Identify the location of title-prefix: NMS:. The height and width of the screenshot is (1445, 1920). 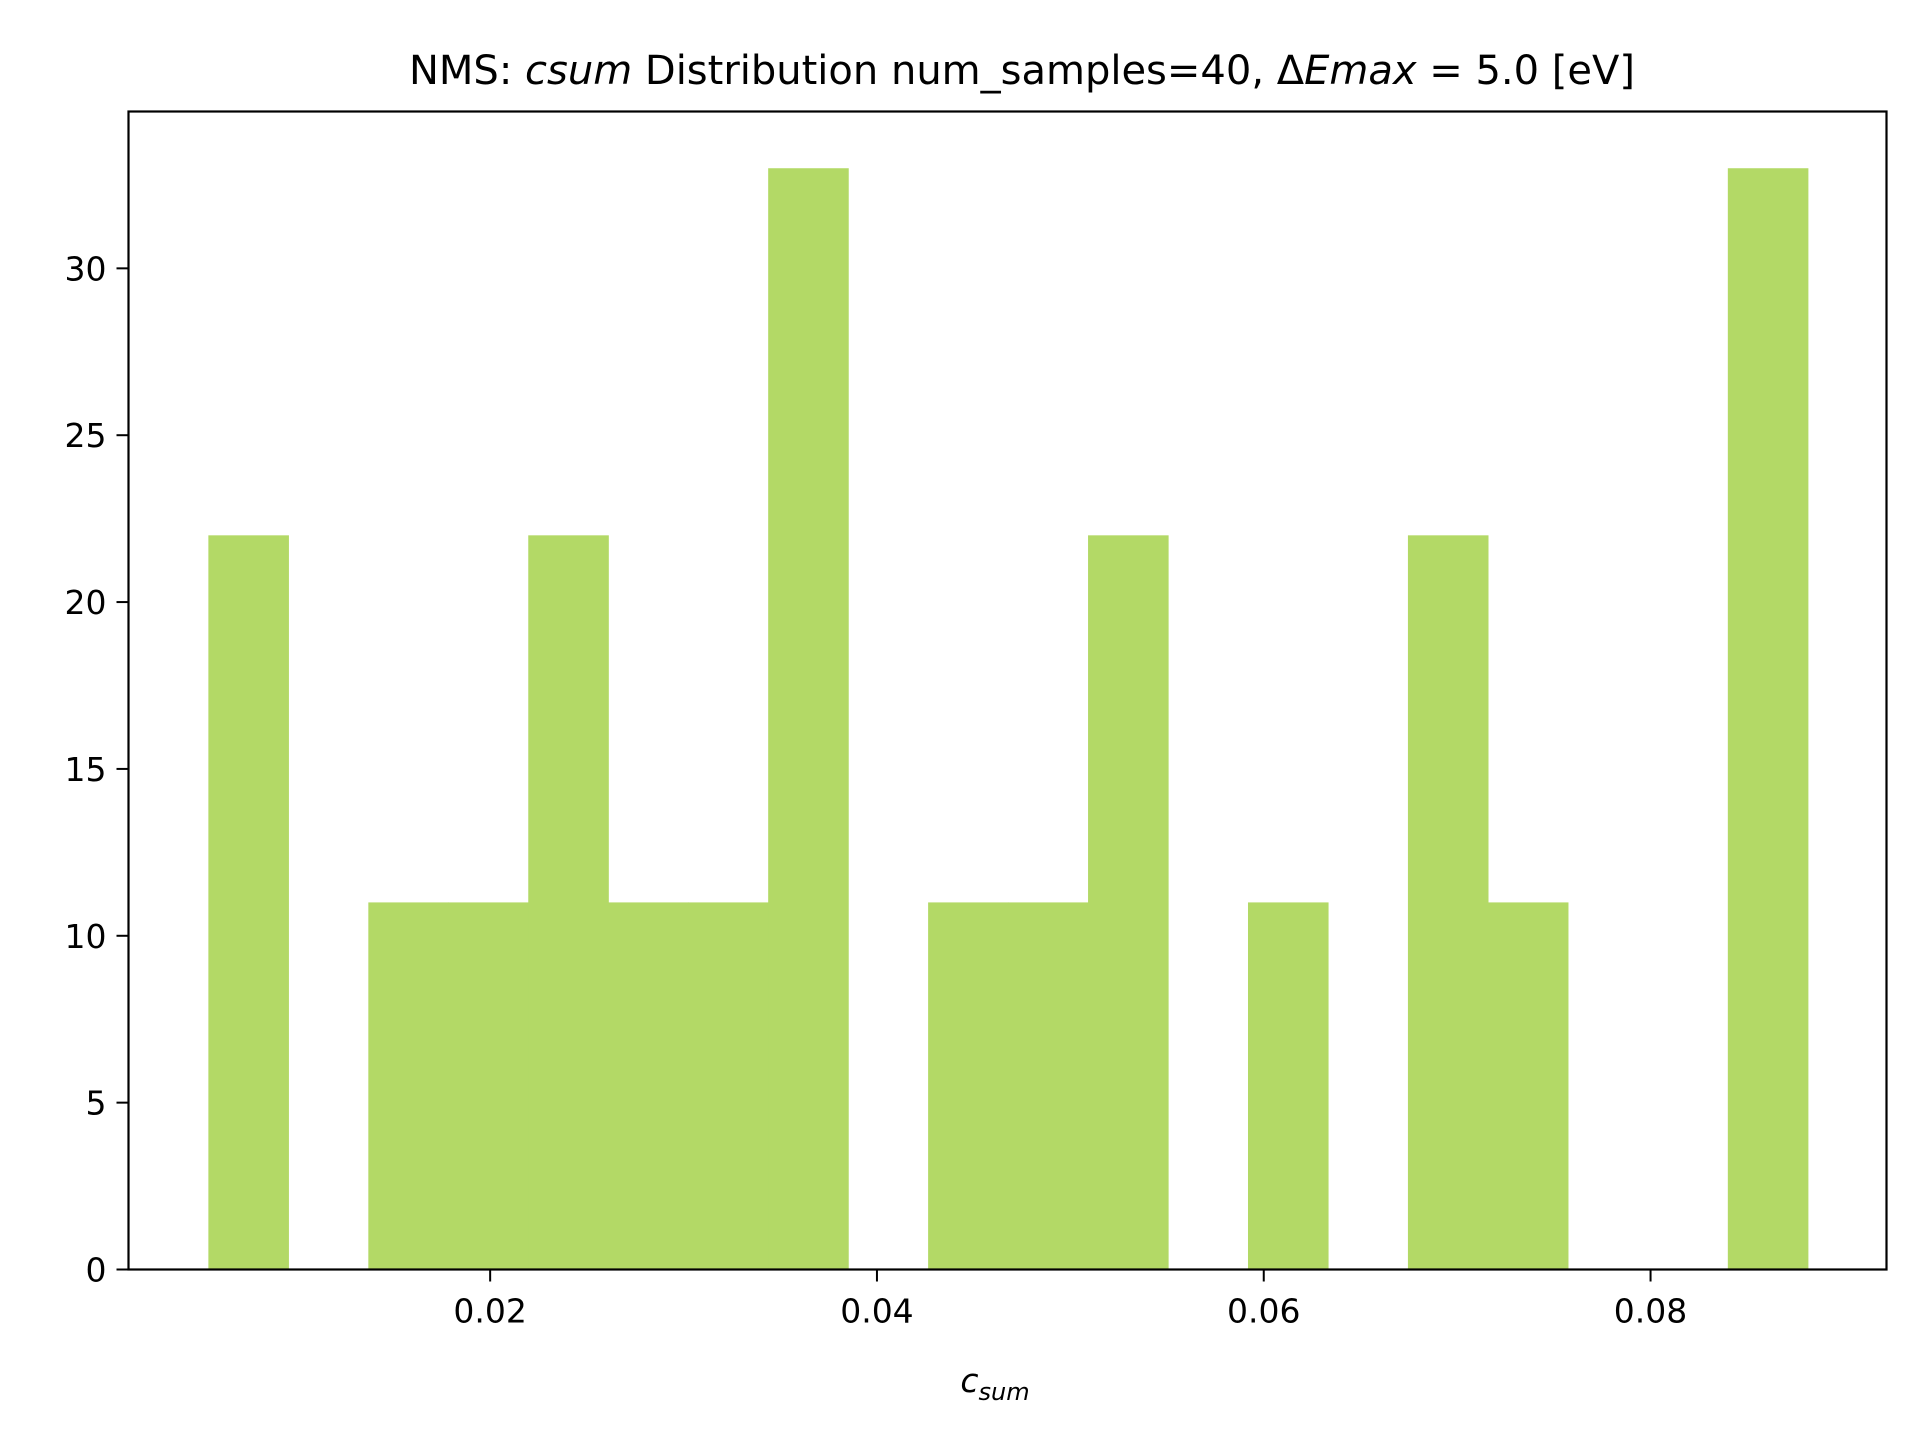
(467, 71).